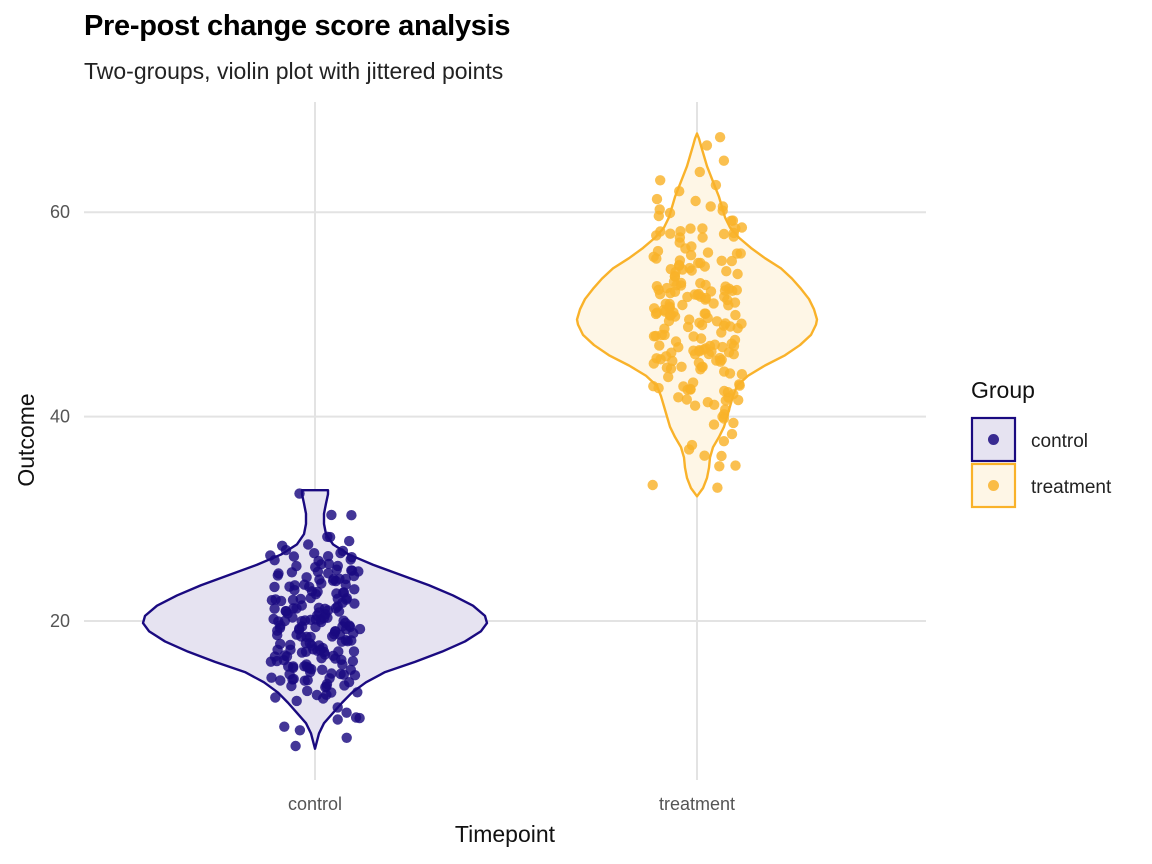 This screenshot has width=1152, height=864. I want to click on x-tick-label: control, so click(315, 804).